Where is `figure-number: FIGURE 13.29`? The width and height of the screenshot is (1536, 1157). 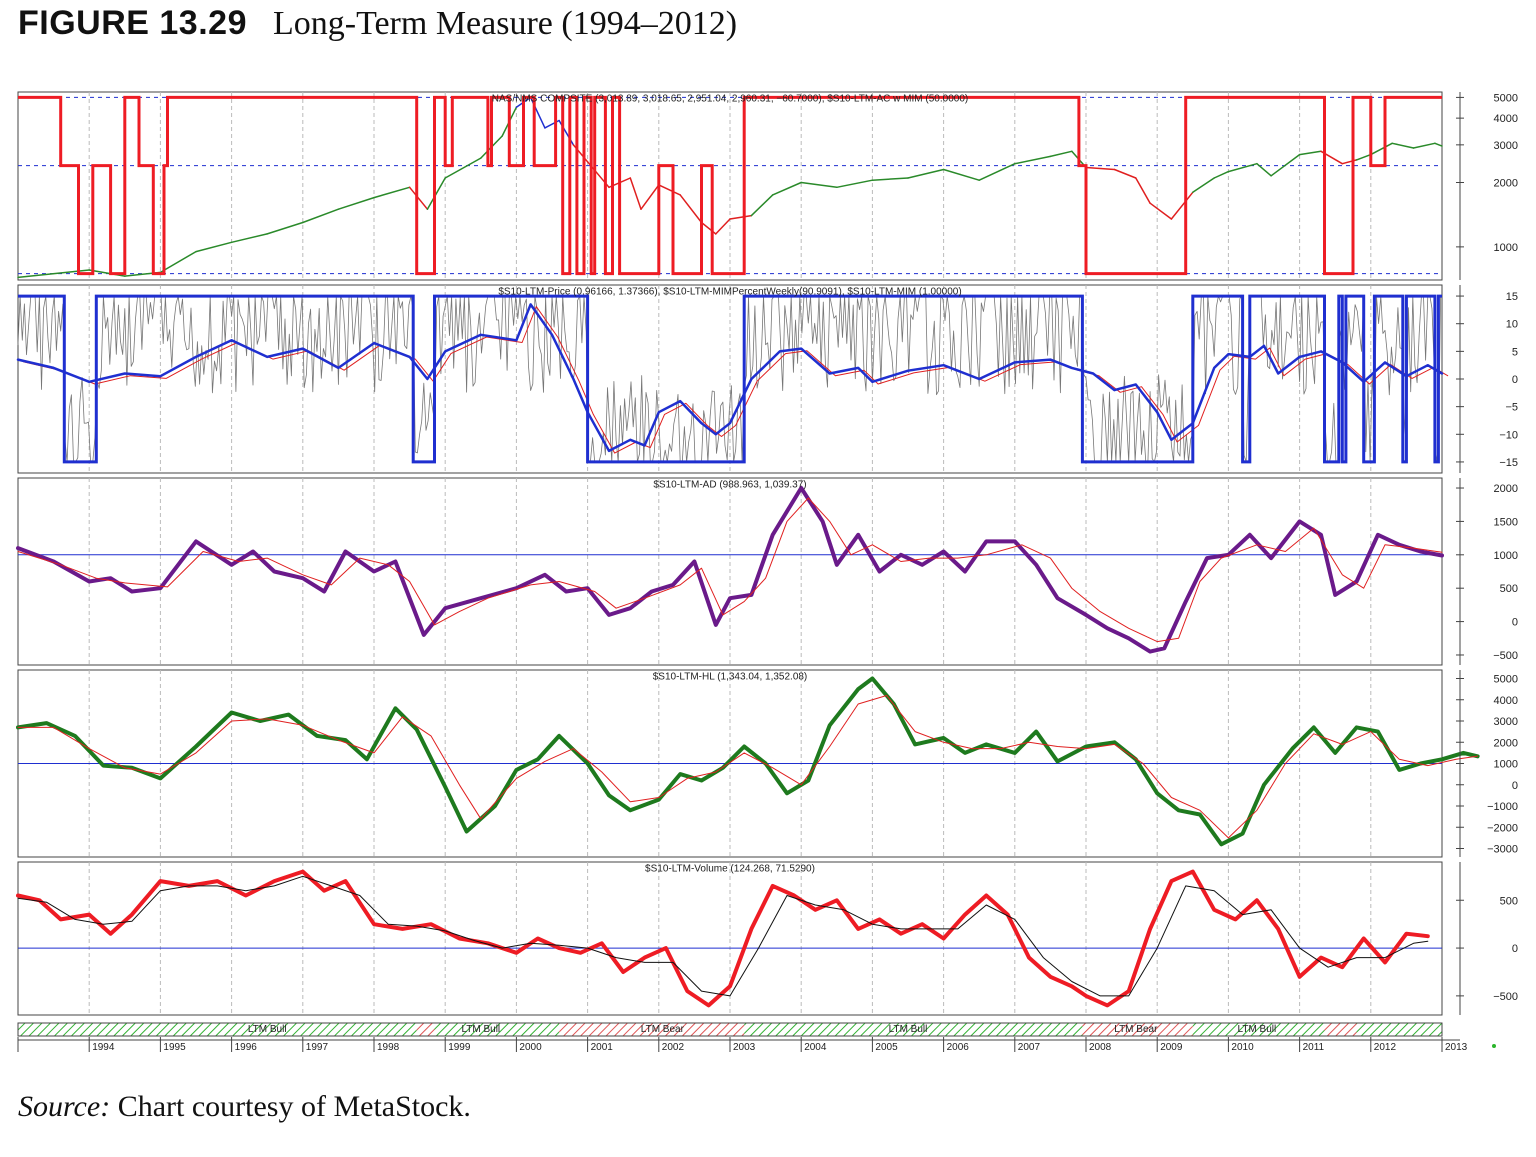 figure-number: FIGURE 13.29 is located at coordinates (132, 23).